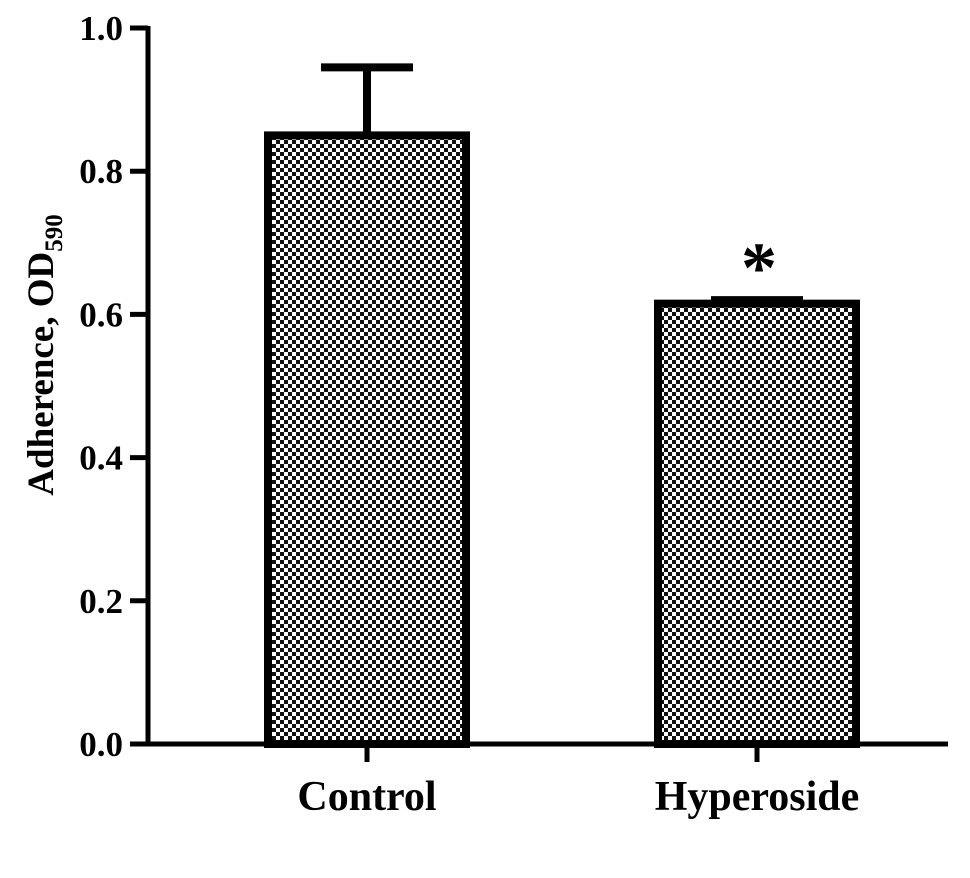 The height and width of the screenshot is (878, 970). What do you see at coordinates (757, 797) in the screenshot?
I see `x-tick-label-hyperoside: Hyperoside` at bounding box center [757, 797].